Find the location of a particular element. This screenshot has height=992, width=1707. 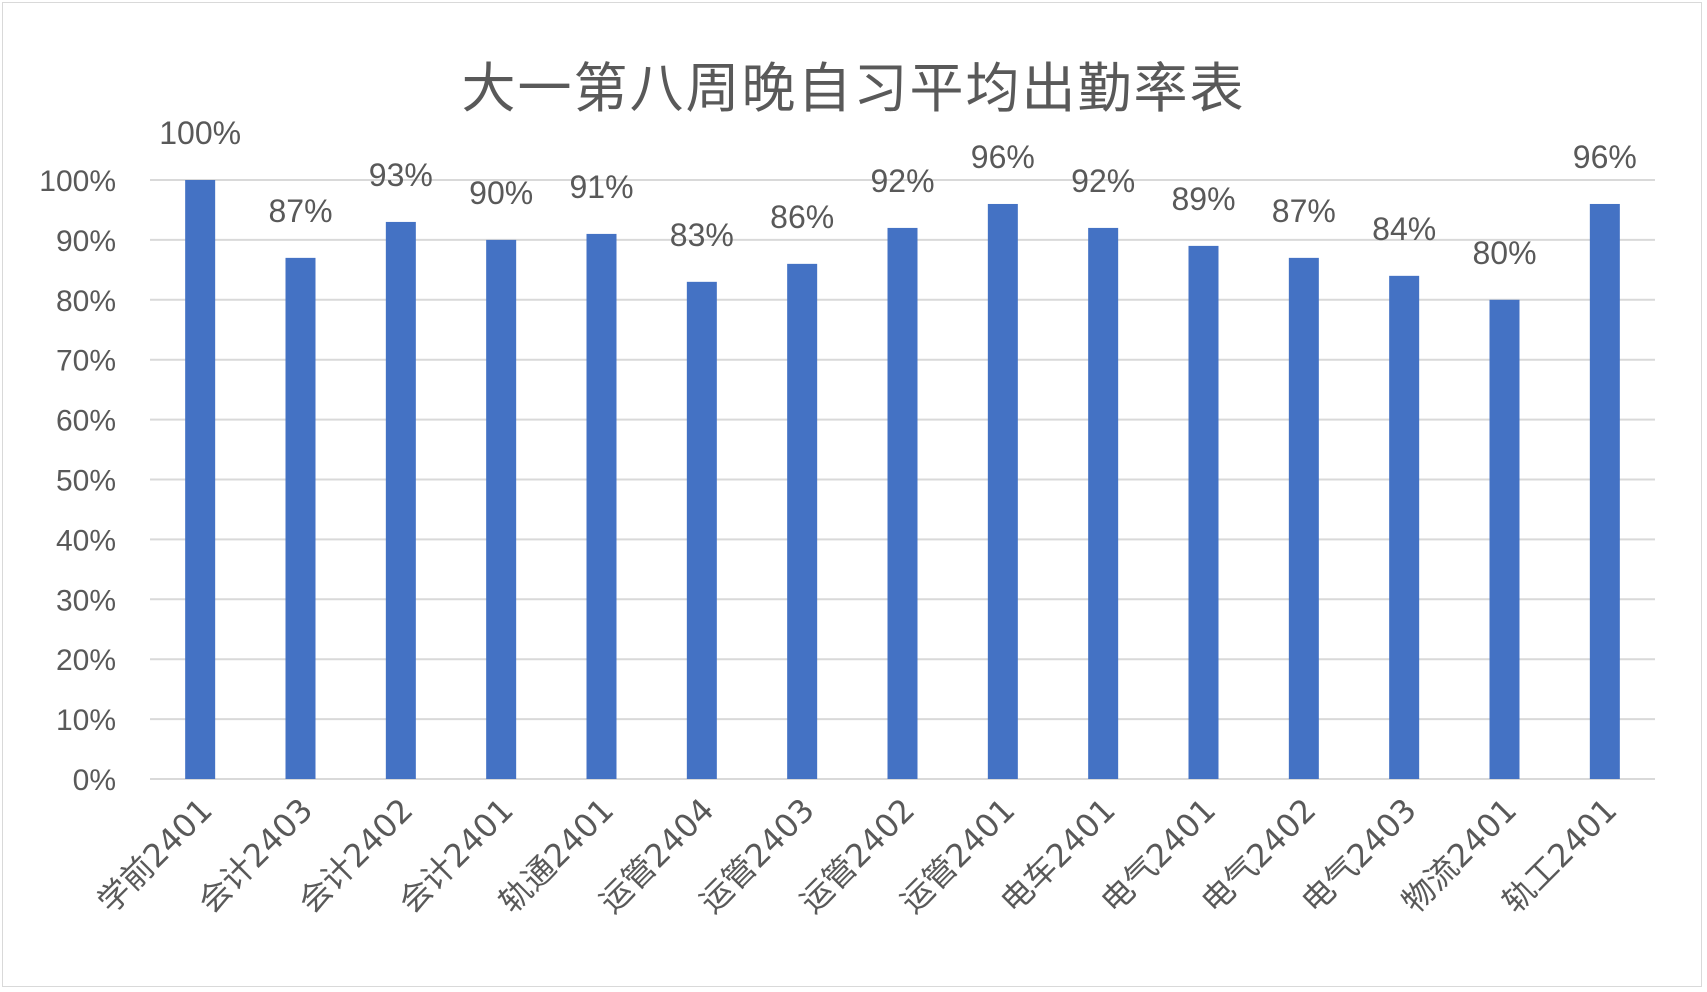

data-label: 90% is located at coordinates (501, 193).